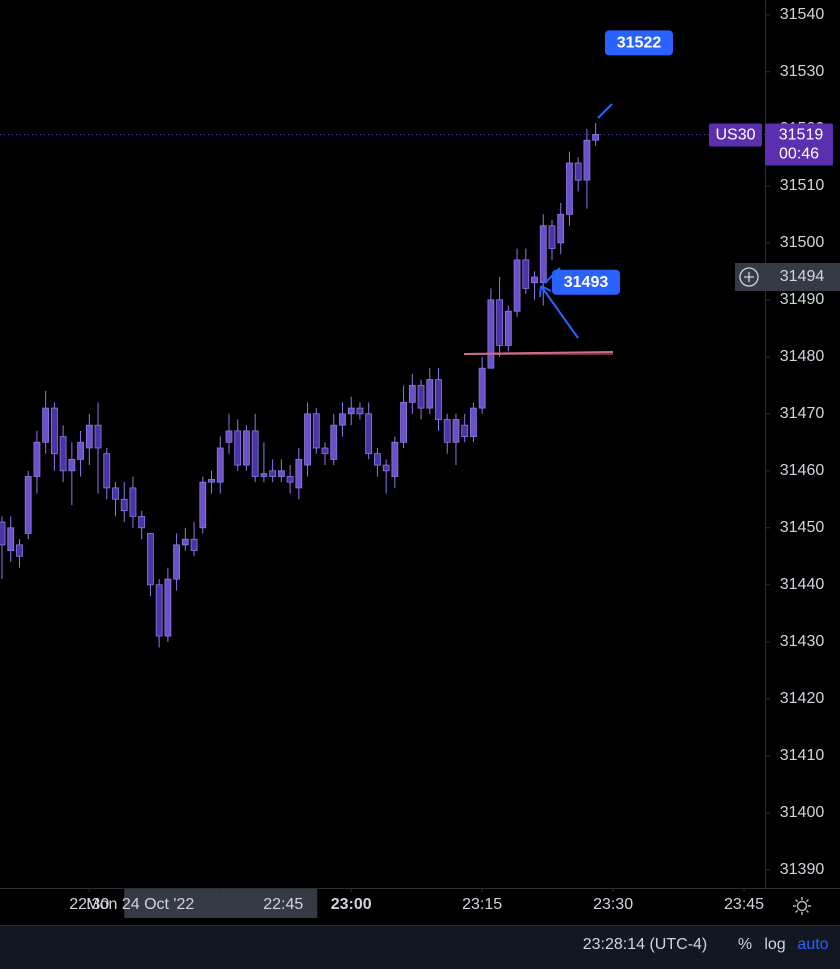  I want to click on y-tick-label: 31400, so click(802, 812).